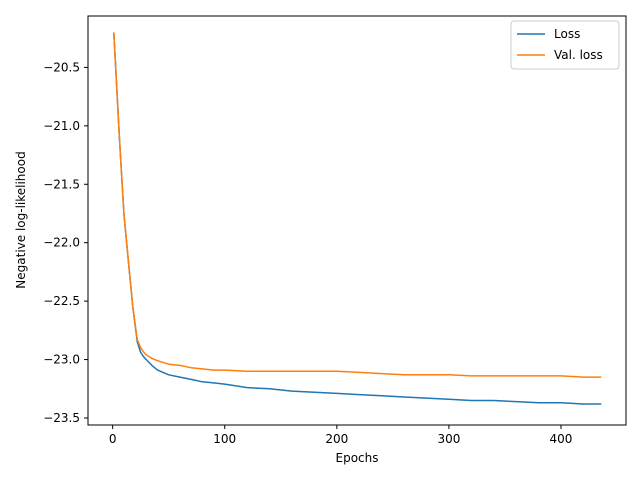  What do you see at coordinates (113, 439) in the screenshot?
I see `x-tick-label: 0` at bounding box center [113, 439].